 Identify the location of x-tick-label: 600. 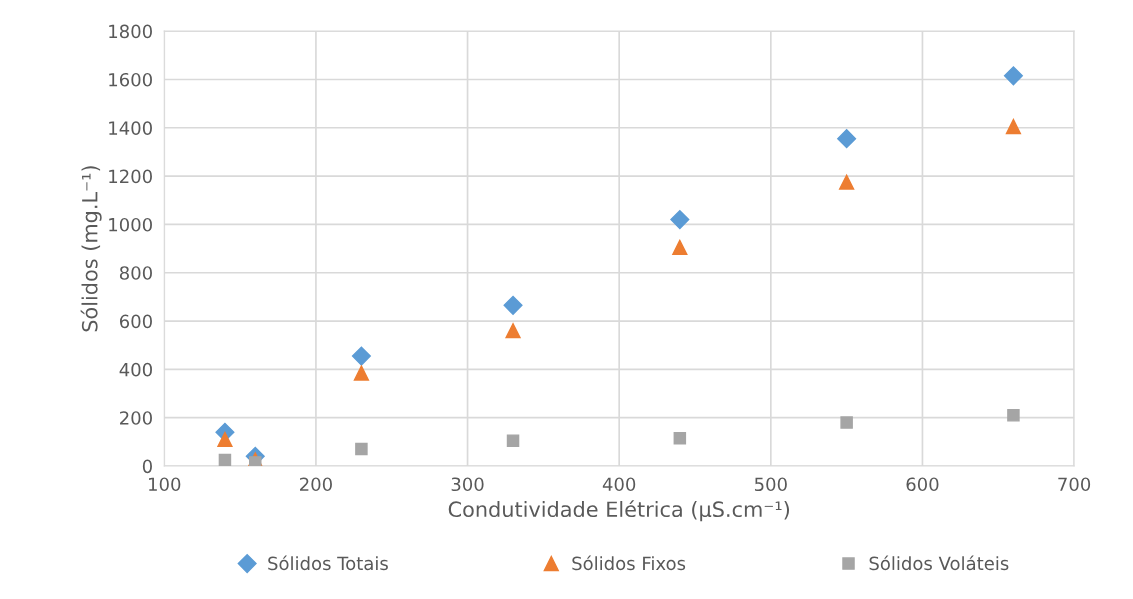
(922, 484).